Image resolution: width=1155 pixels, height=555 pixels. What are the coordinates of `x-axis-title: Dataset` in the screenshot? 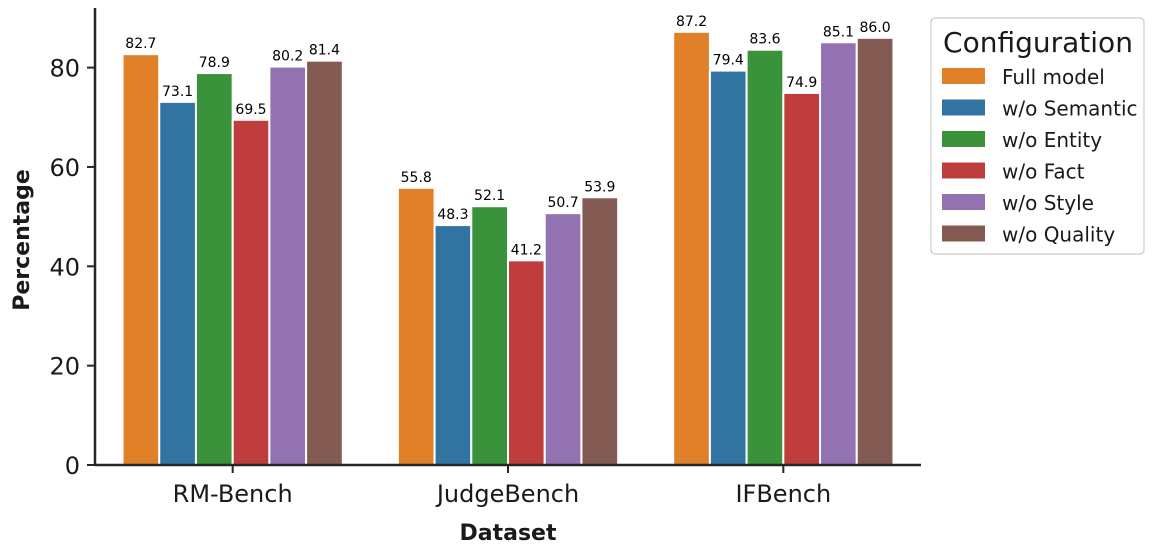 It's located at (507, 533).